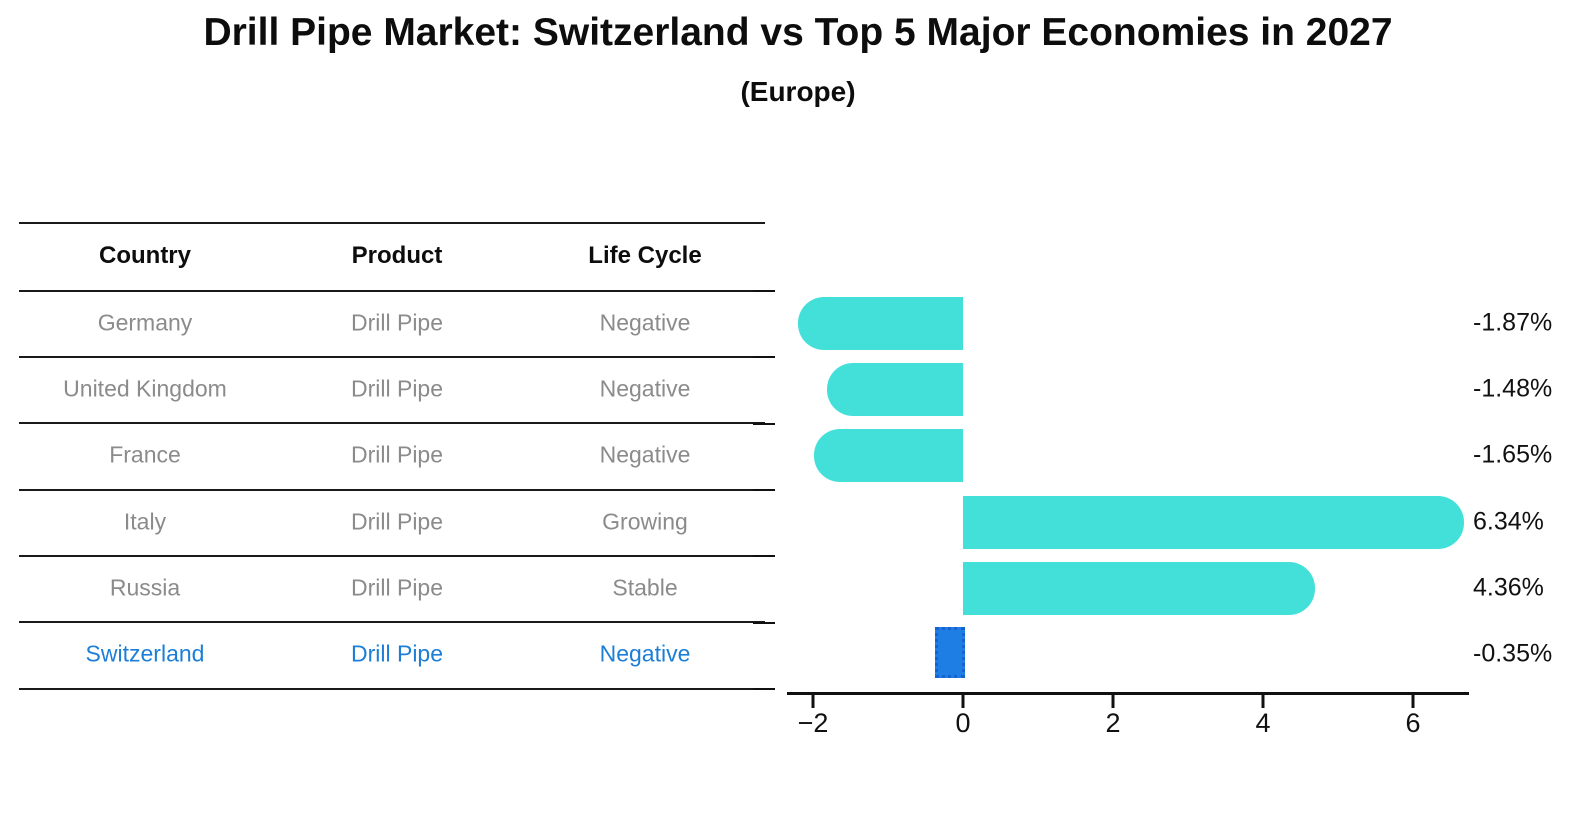 This screenshot has width=1596, height=823. Describe the element at coordinates (1508, 587) in the screenshot. I see `bar-value-label: 4.36%` at that location.